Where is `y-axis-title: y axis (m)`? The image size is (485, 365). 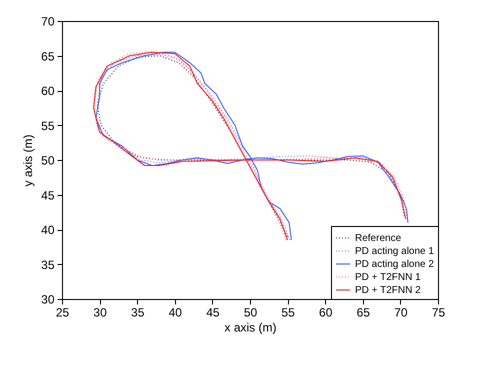
y-axis-title: y axis (m) is located at coordinates (28, 160).